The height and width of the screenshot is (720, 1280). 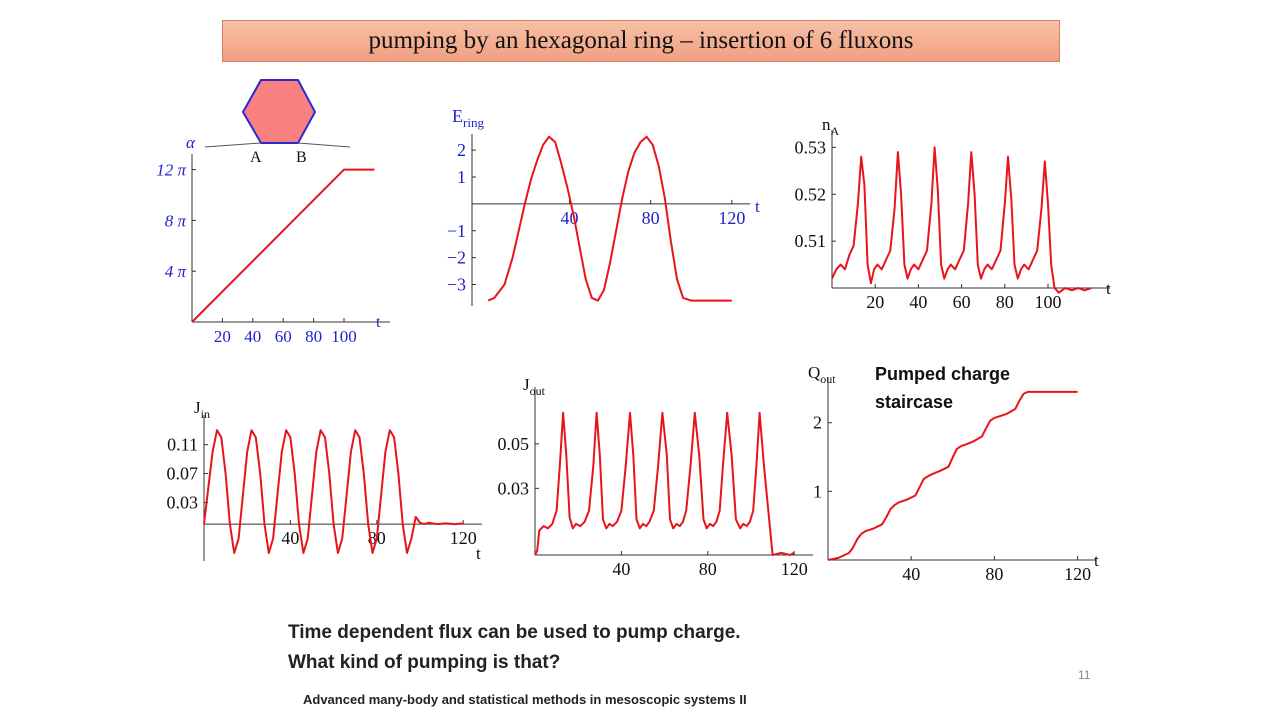 What do you see at coordinates (277, 122) in the screenshot?
I see `hexagon-ring-diagram: A B` at bounding box center [277, 122].